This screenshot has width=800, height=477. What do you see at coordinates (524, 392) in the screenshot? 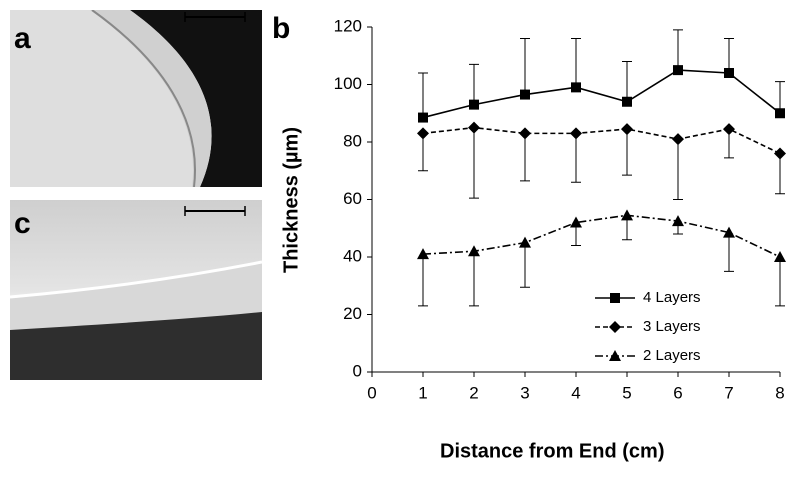
I see `x-tick-label: 3` at bounding box center [524, 392].